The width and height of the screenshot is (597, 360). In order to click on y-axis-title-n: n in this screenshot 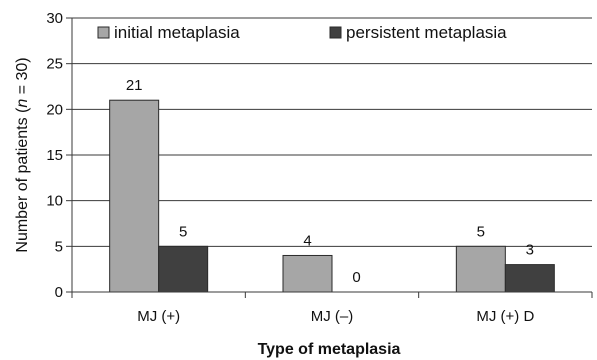, I will do `click(22, 103)`.